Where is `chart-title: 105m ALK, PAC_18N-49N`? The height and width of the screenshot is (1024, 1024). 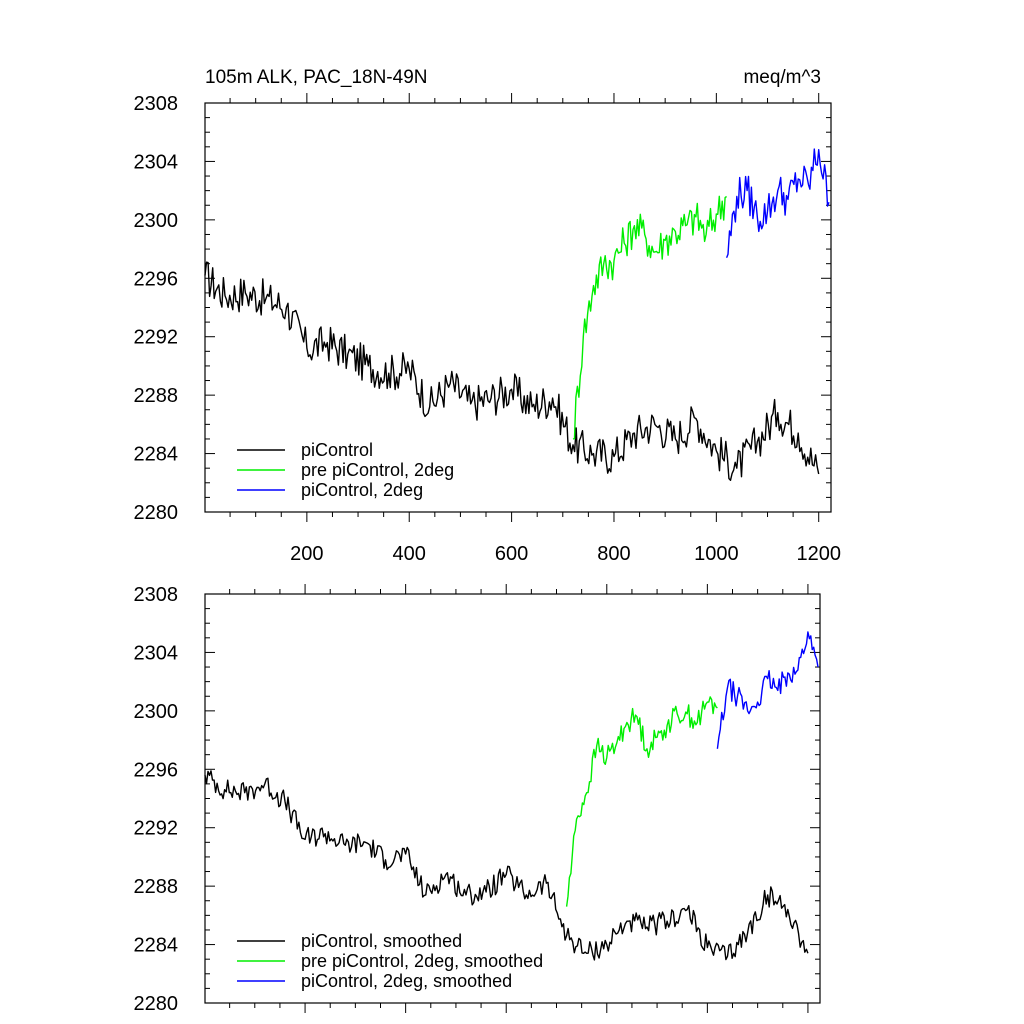 chart-title: 105m ALK, PAC_18N-49N is located at coordinates (316, 77).